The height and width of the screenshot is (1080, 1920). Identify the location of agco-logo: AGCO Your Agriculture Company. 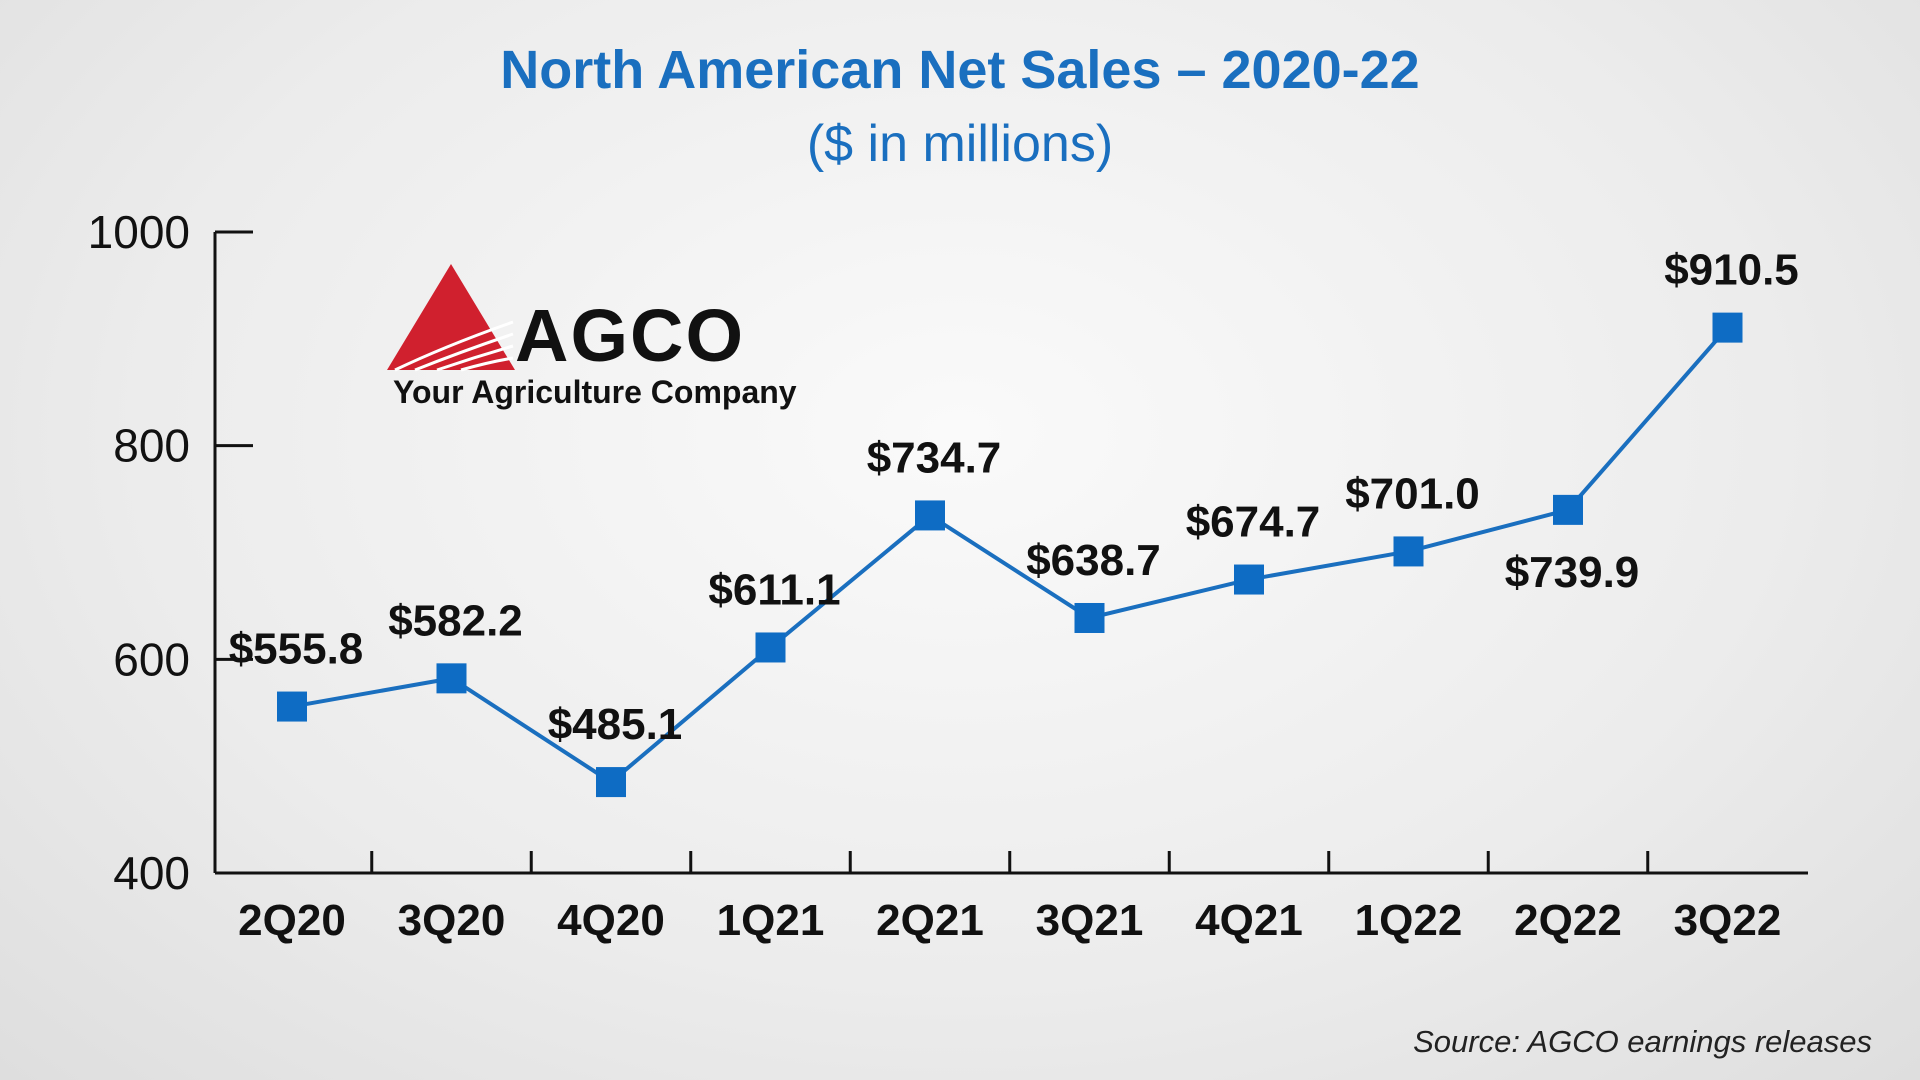
(595, 342).